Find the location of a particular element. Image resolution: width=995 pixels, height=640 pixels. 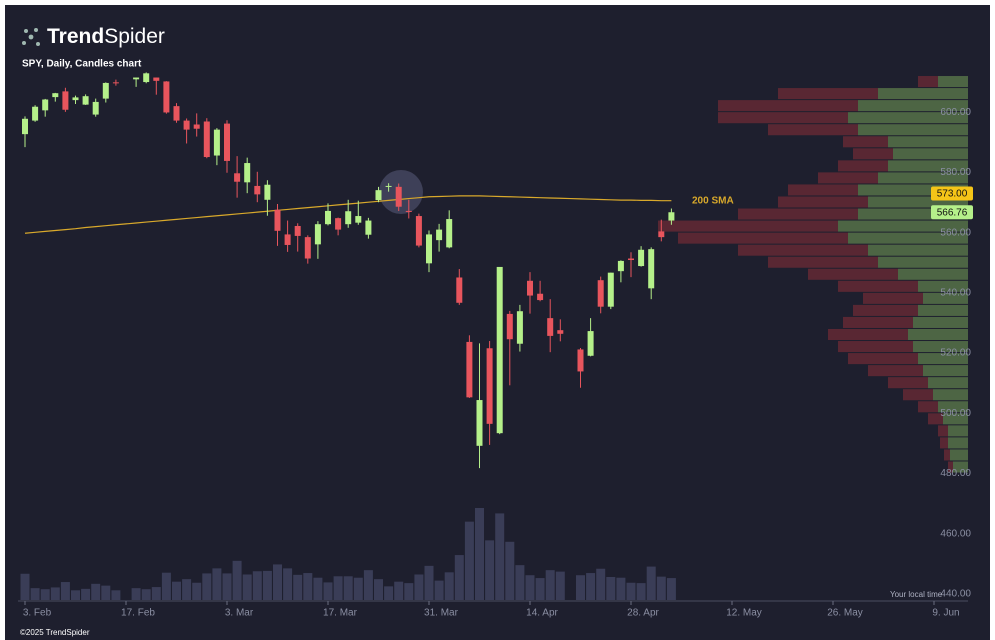

y-tick-label: 520.00 is located at coordinates (955, 353).